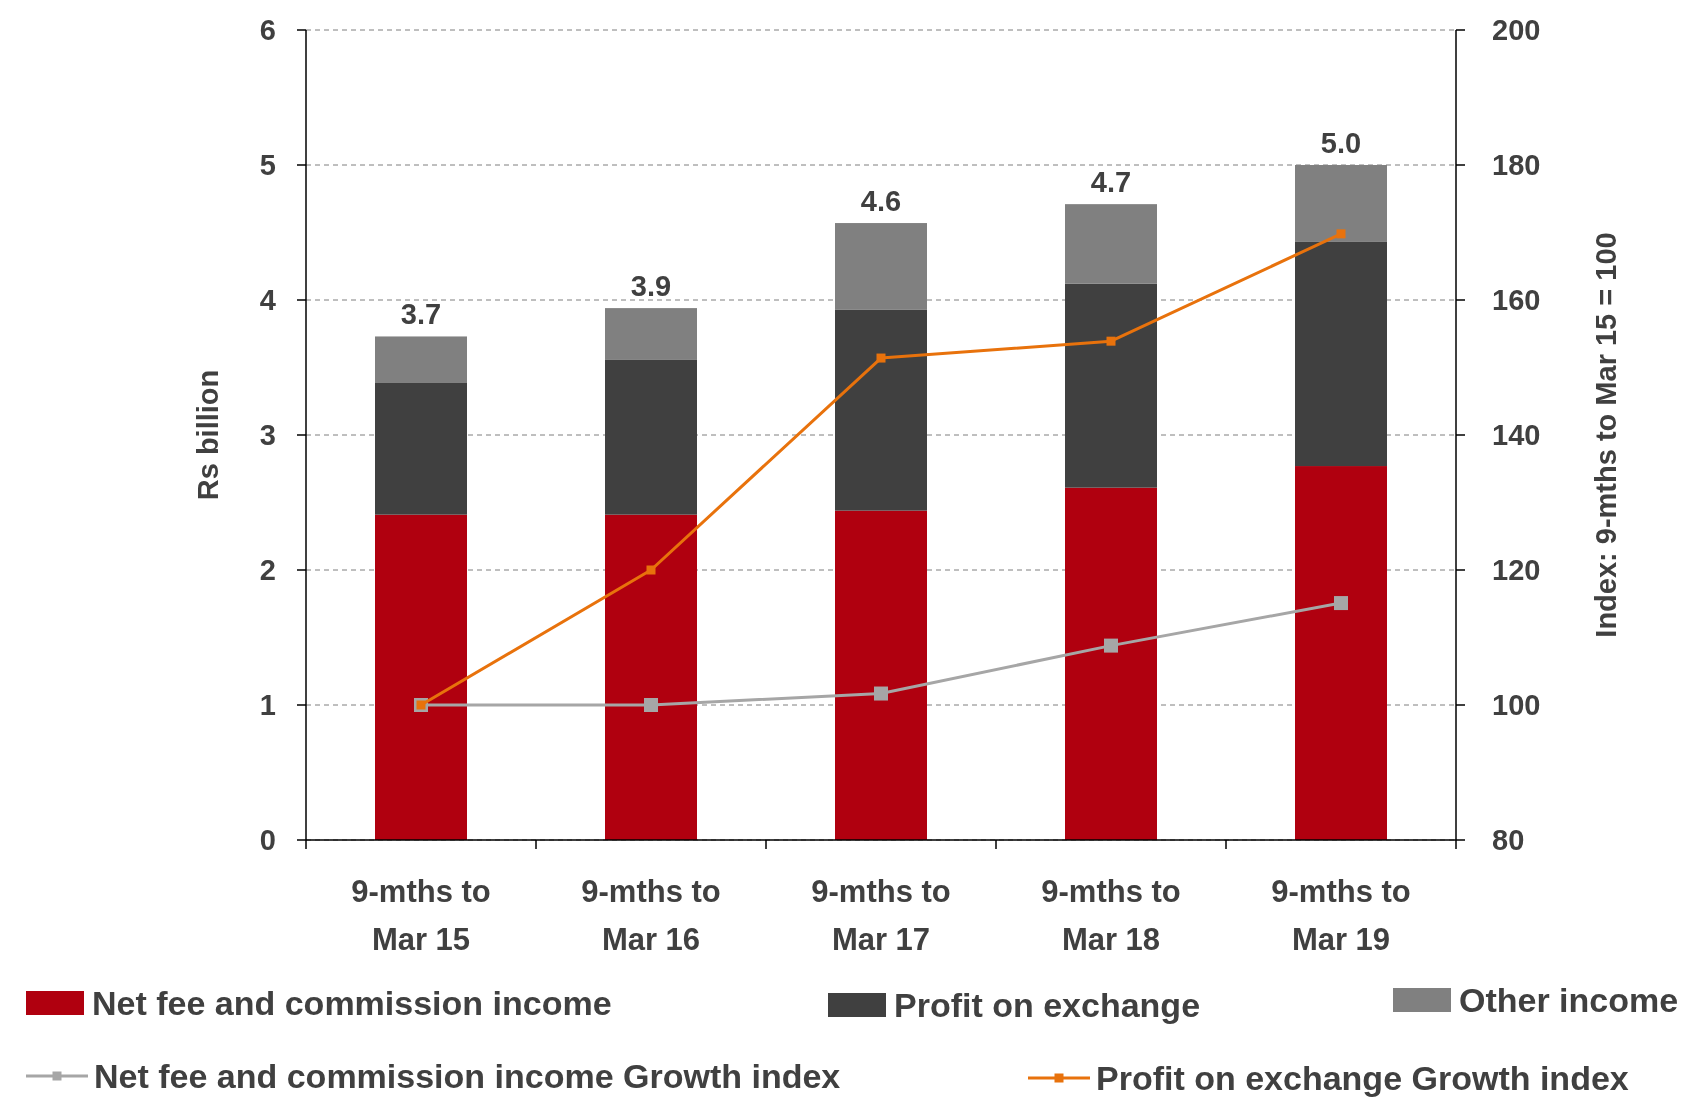 The image size is (1704, 1102). Describe the element at coordinates (267, 30) in the screenshot. I see `y-tick-label: 6` at that location.